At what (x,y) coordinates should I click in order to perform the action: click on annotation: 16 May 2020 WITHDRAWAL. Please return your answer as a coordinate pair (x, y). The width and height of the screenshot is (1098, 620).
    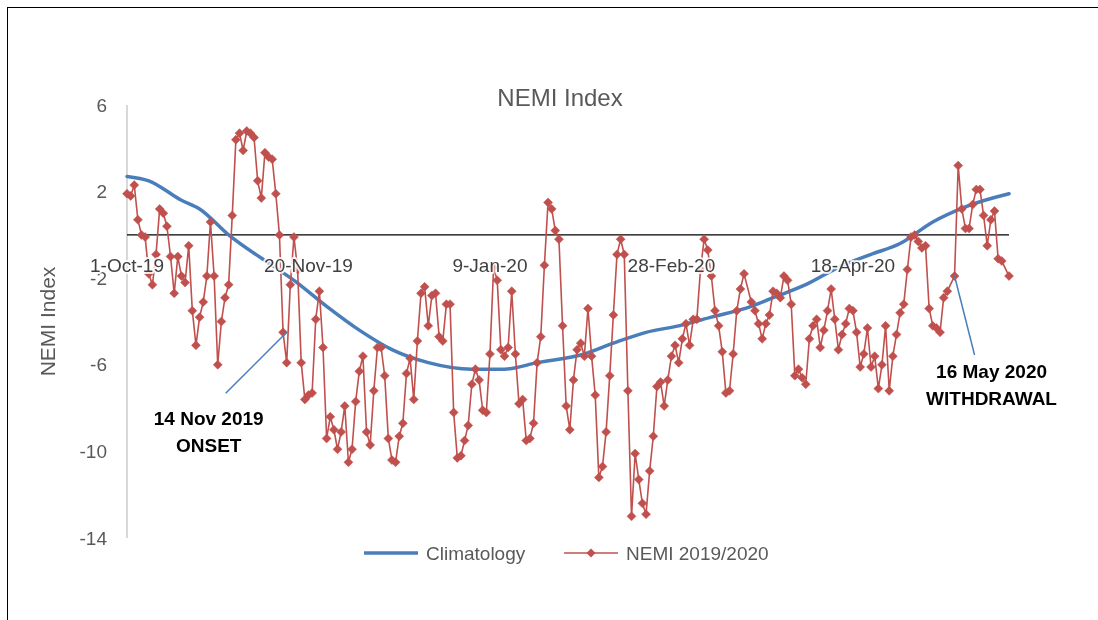
    Looking at the image, I should click on (992, 385).